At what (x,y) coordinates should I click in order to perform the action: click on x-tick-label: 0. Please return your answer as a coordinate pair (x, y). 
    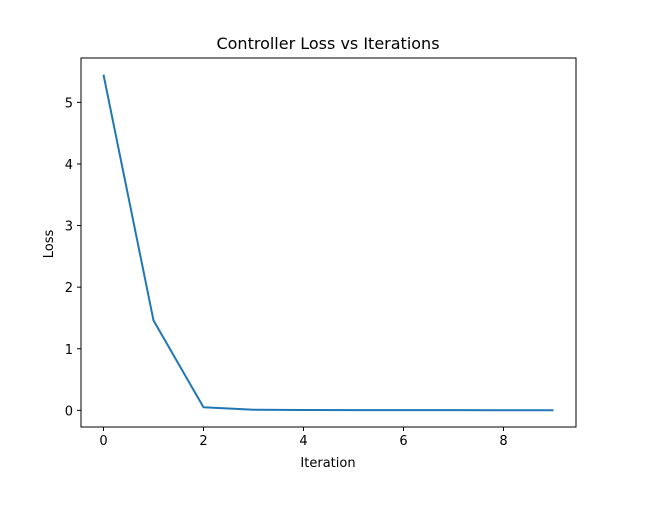
    Looking at the image, I should click on (103, 441).